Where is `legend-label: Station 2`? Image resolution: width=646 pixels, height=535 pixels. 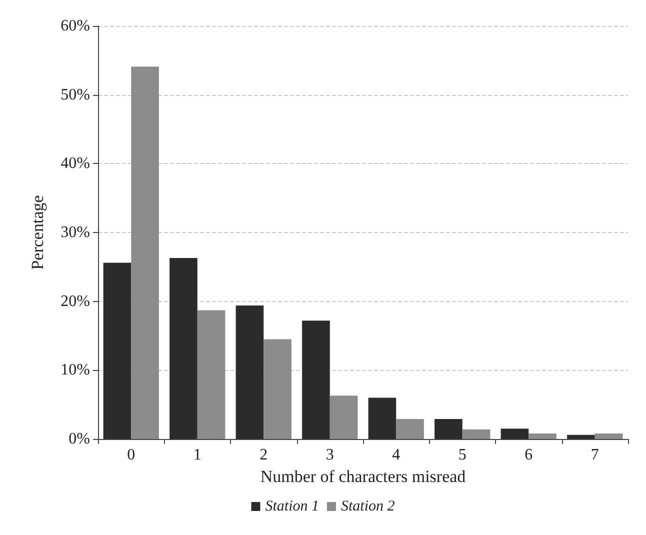
legend-label: Station 2 is located at coordinates (368, 506).